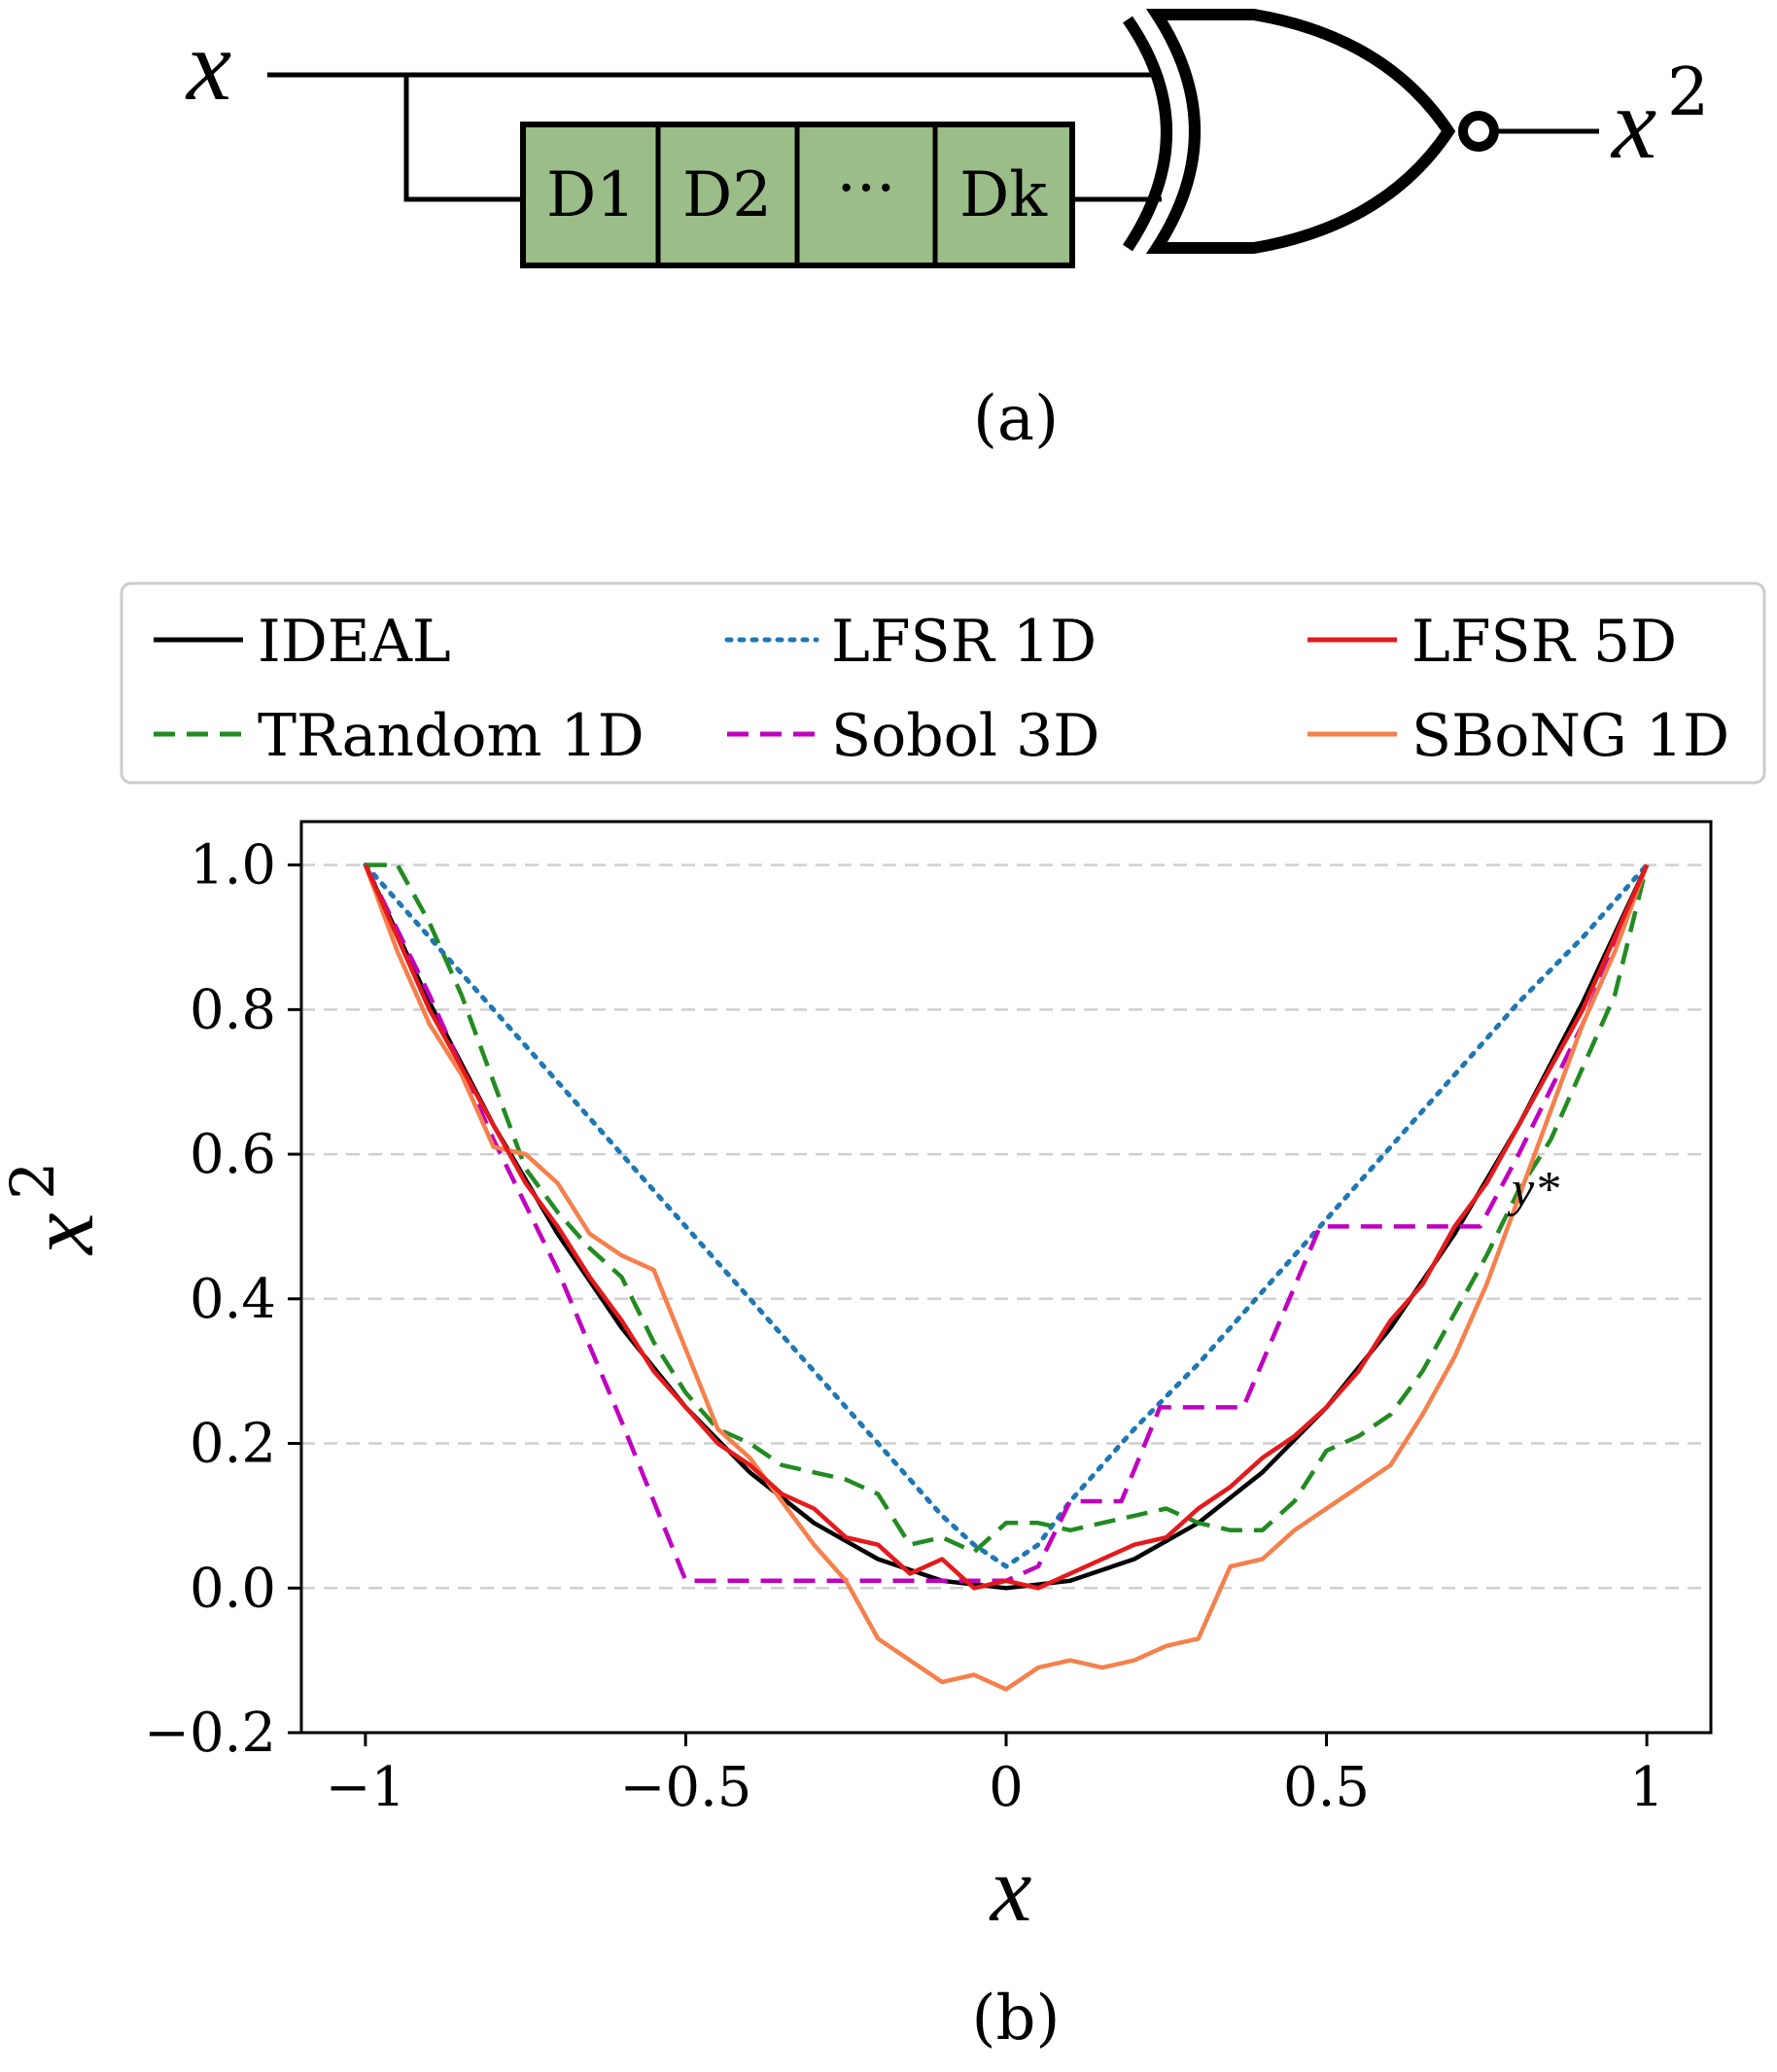  Describe the element at coordinates (1004, 195) in the screenshot. I see `delay-cell-label: Dk` at that location.